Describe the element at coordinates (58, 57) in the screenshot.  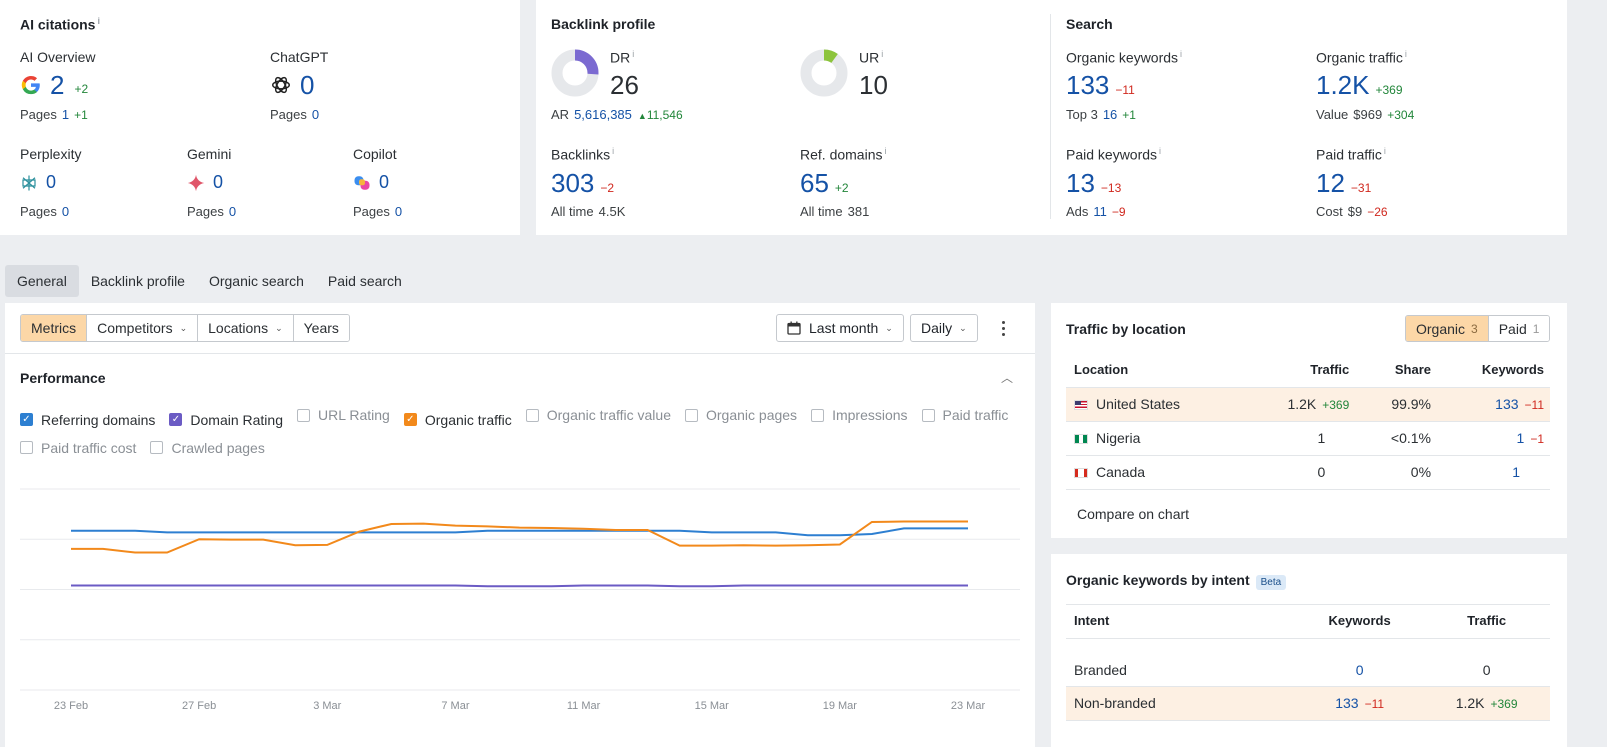
I see `ai-overview-label: AI Overview` at that location.